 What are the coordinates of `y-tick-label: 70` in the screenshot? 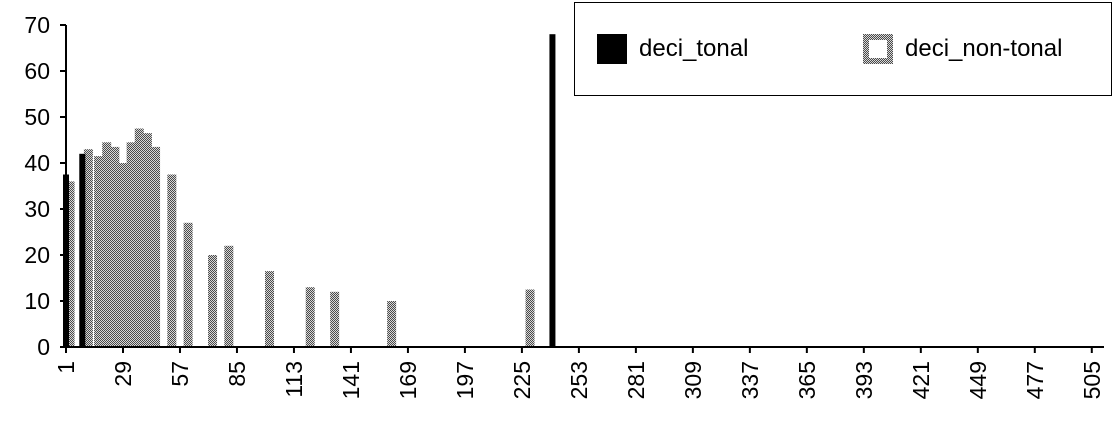 It's located at (37, 25).